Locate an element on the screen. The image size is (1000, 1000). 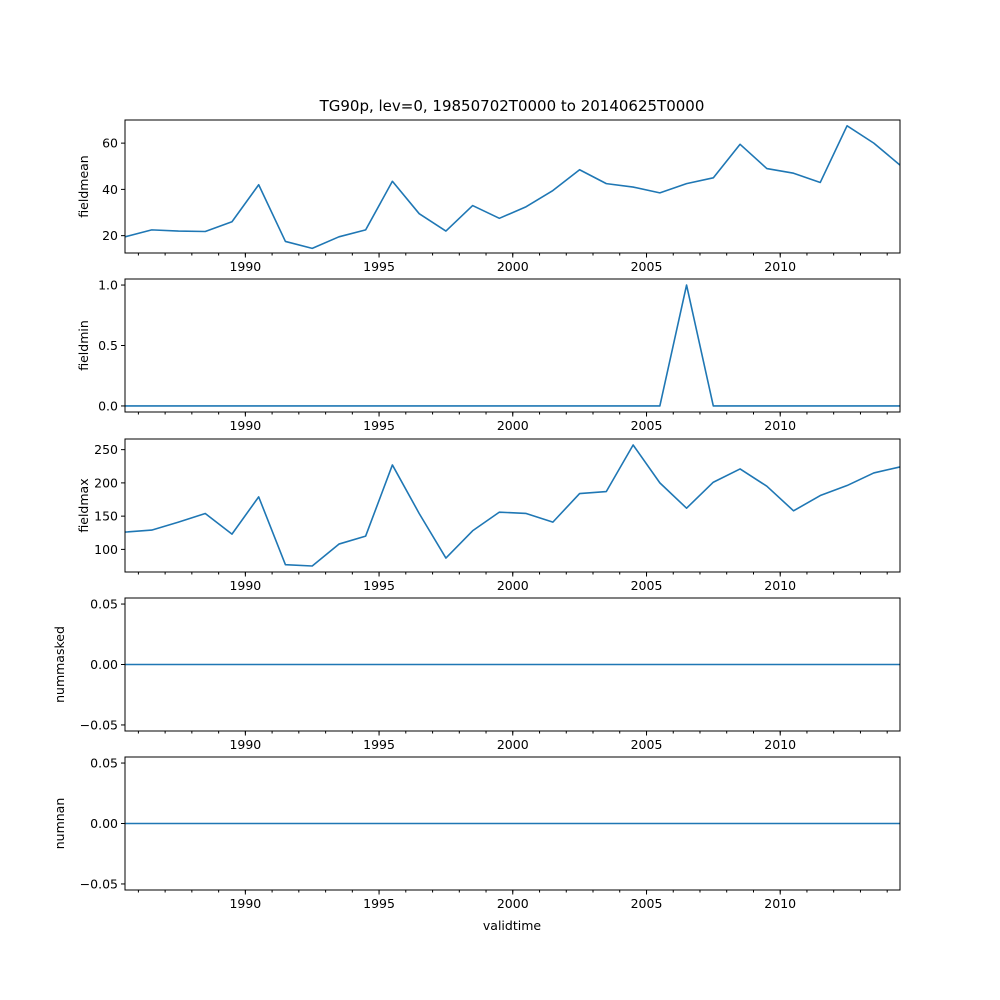
nummasked-y-tick-label: −0.05 is located at coordinates (99, 724).